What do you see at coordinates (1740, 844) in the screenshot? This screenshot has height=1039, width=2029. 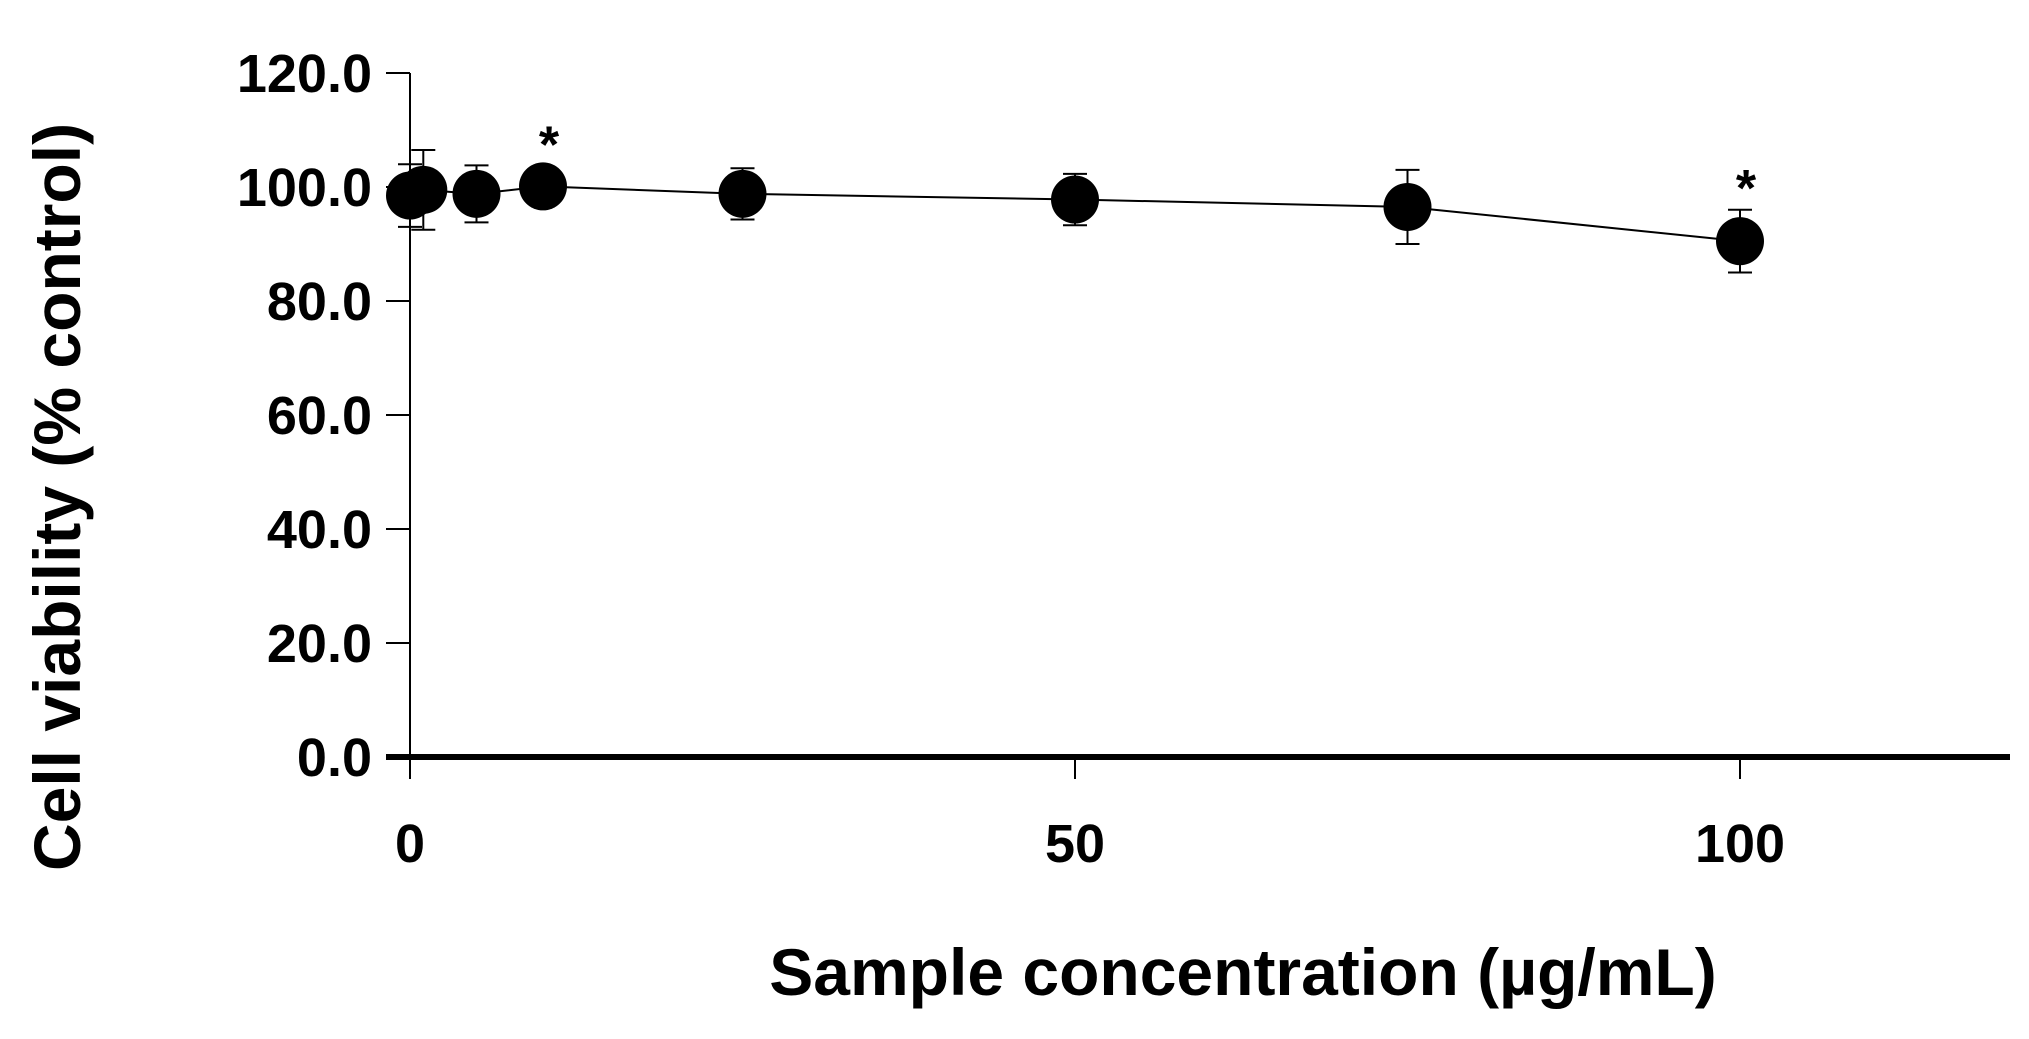 I see `x-tick-label: 100` at bounding box center [1740, 844].